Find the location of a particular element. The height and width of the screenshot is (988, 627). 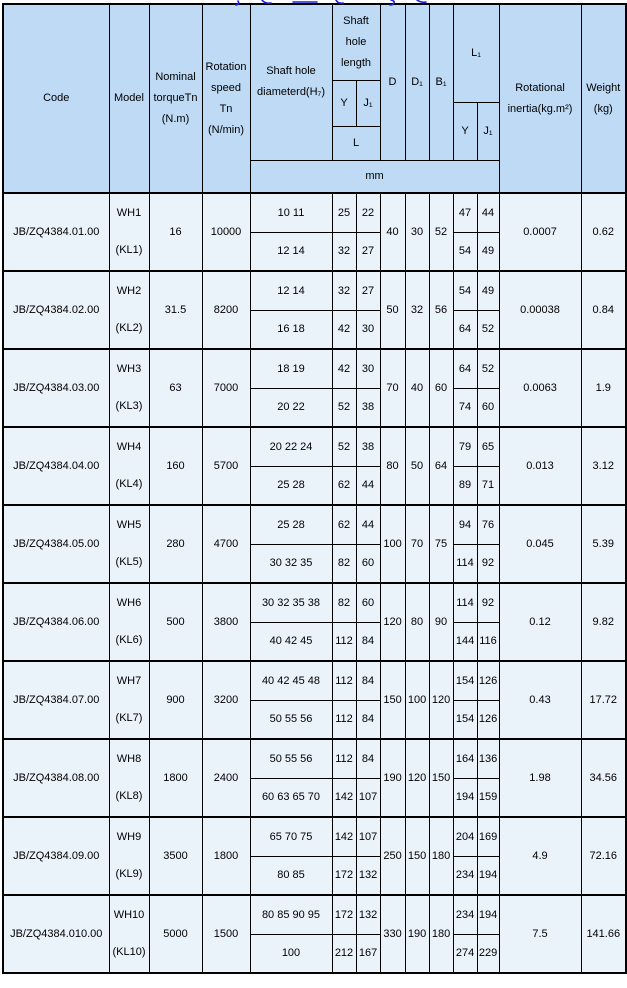

shaft-j1-cell: 167 is located at coordinates (368, 953).